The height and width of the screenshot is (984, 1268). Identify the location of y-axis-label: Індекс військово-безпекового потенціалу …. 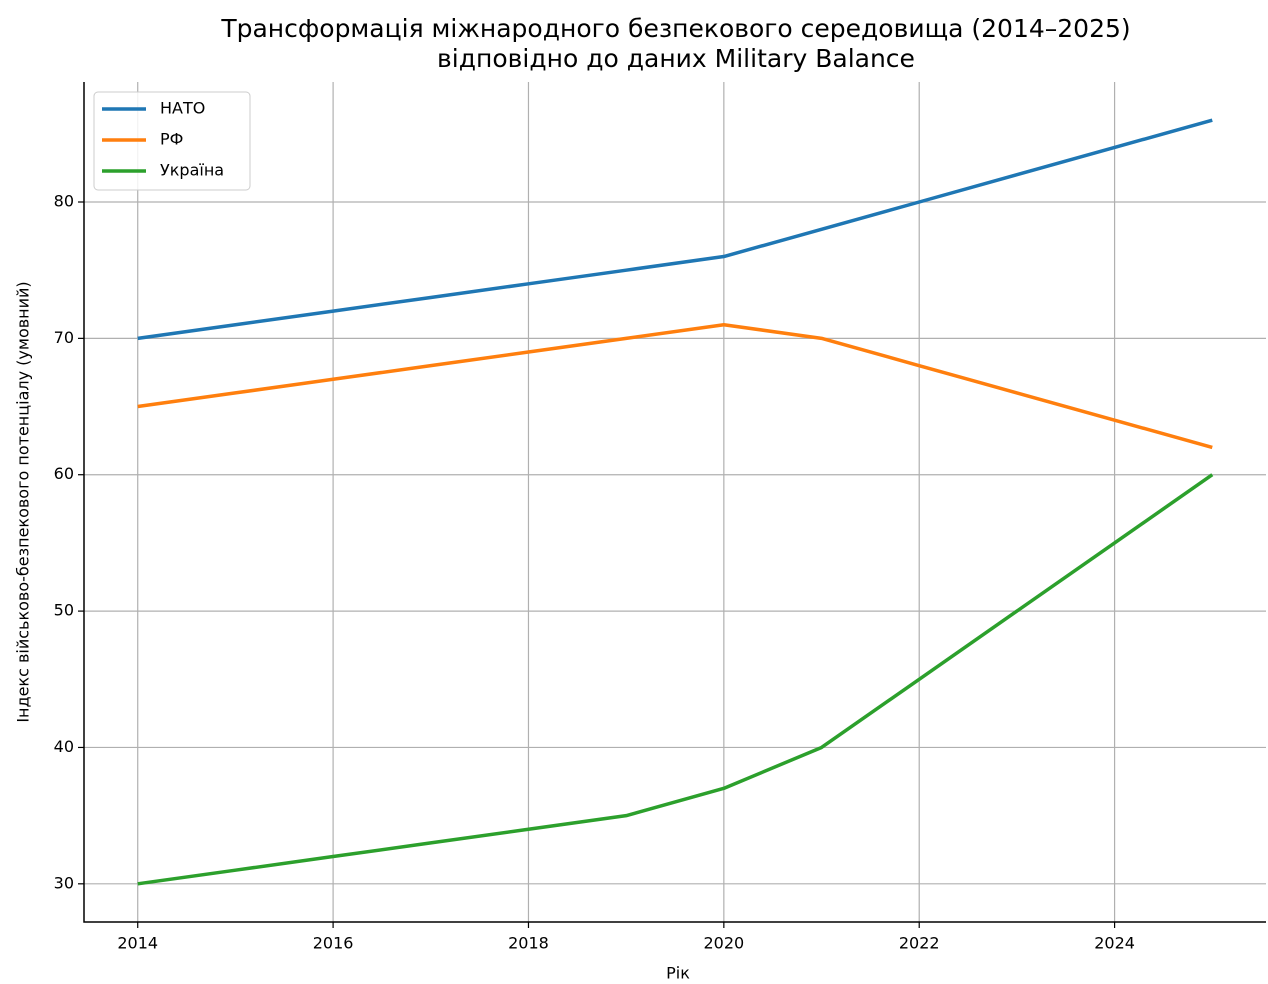
(23, 501).